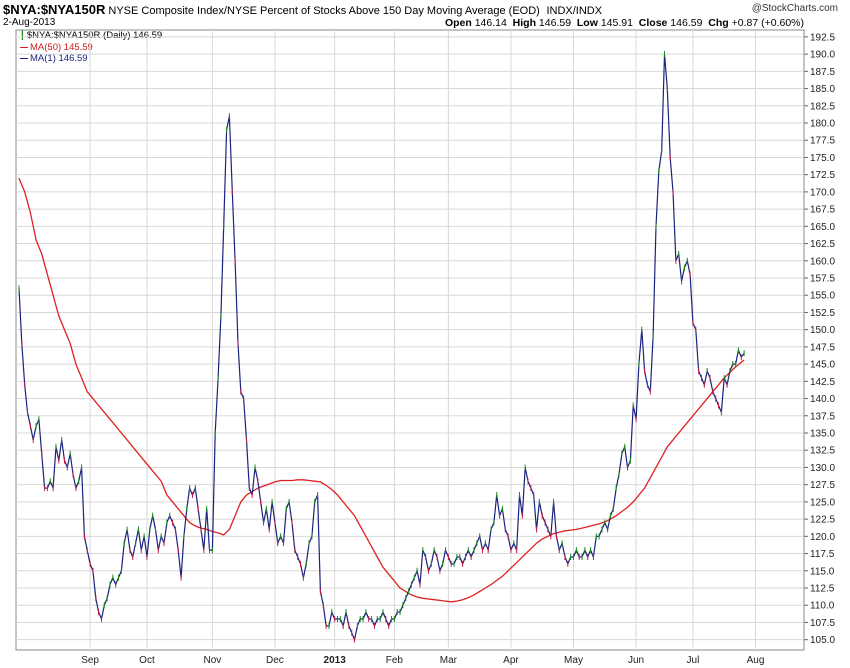 The width and height of the screenshot is (850, 668). Describe the element at coordinates (822, 210) in the screenshot. I see `y-tick-label: 167.5` at that location.